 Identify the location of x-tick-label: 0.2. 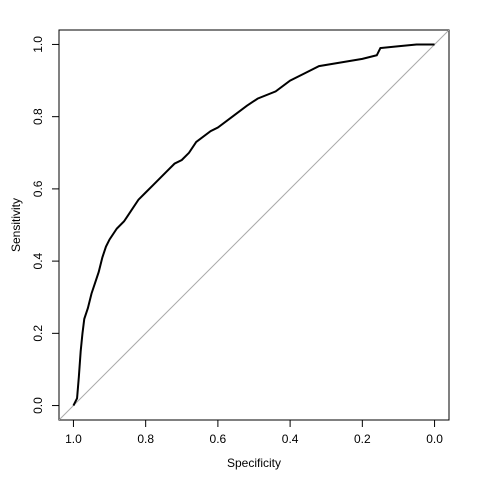
(362, 439).